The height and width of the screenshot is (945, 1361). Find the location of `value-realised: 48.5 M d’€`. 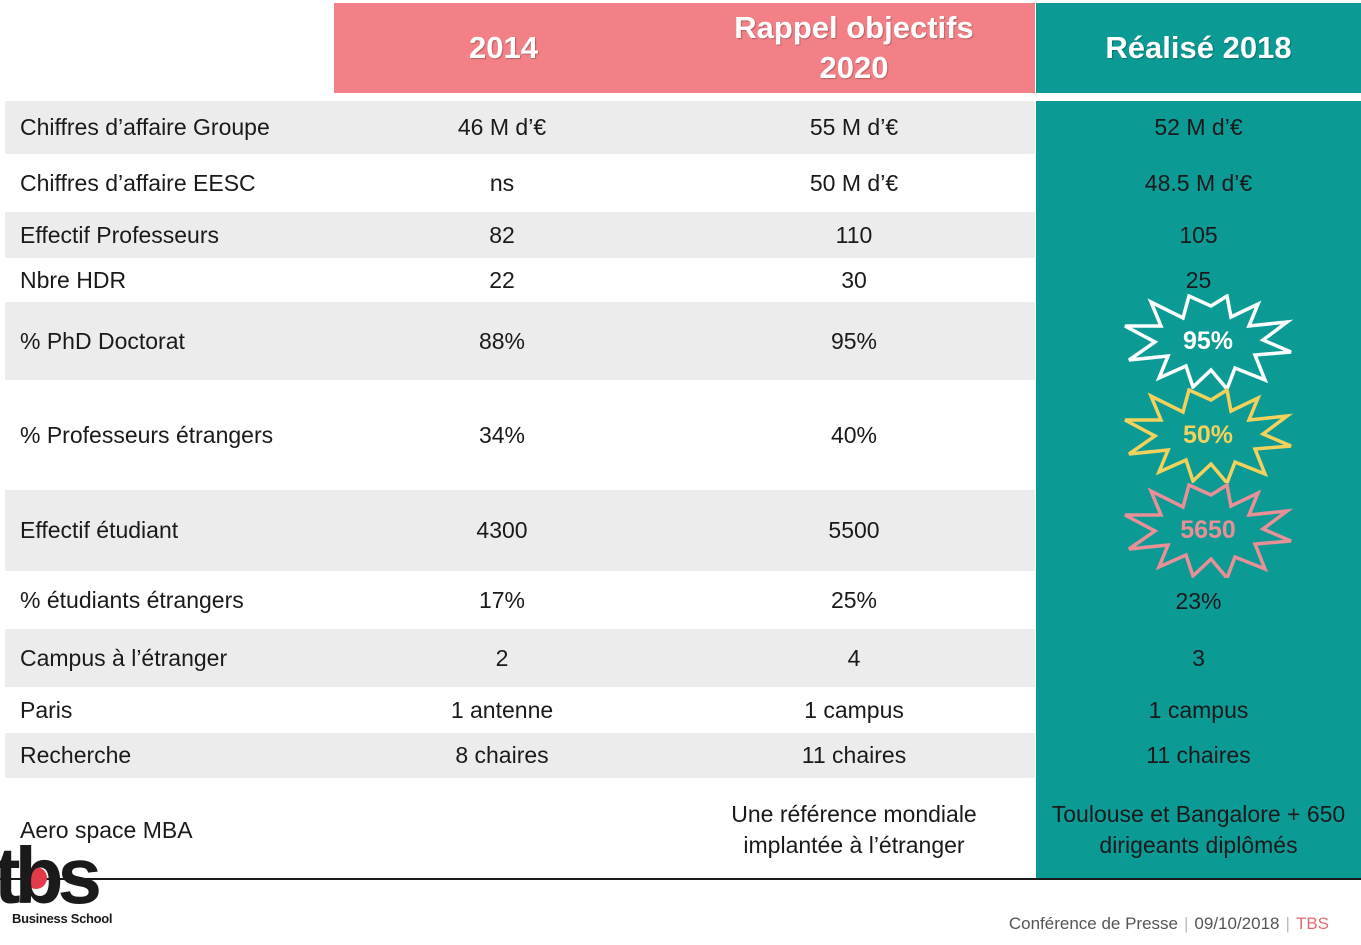

value-realised: 48.5 M d’€ is located at coordinates (1198, 182).